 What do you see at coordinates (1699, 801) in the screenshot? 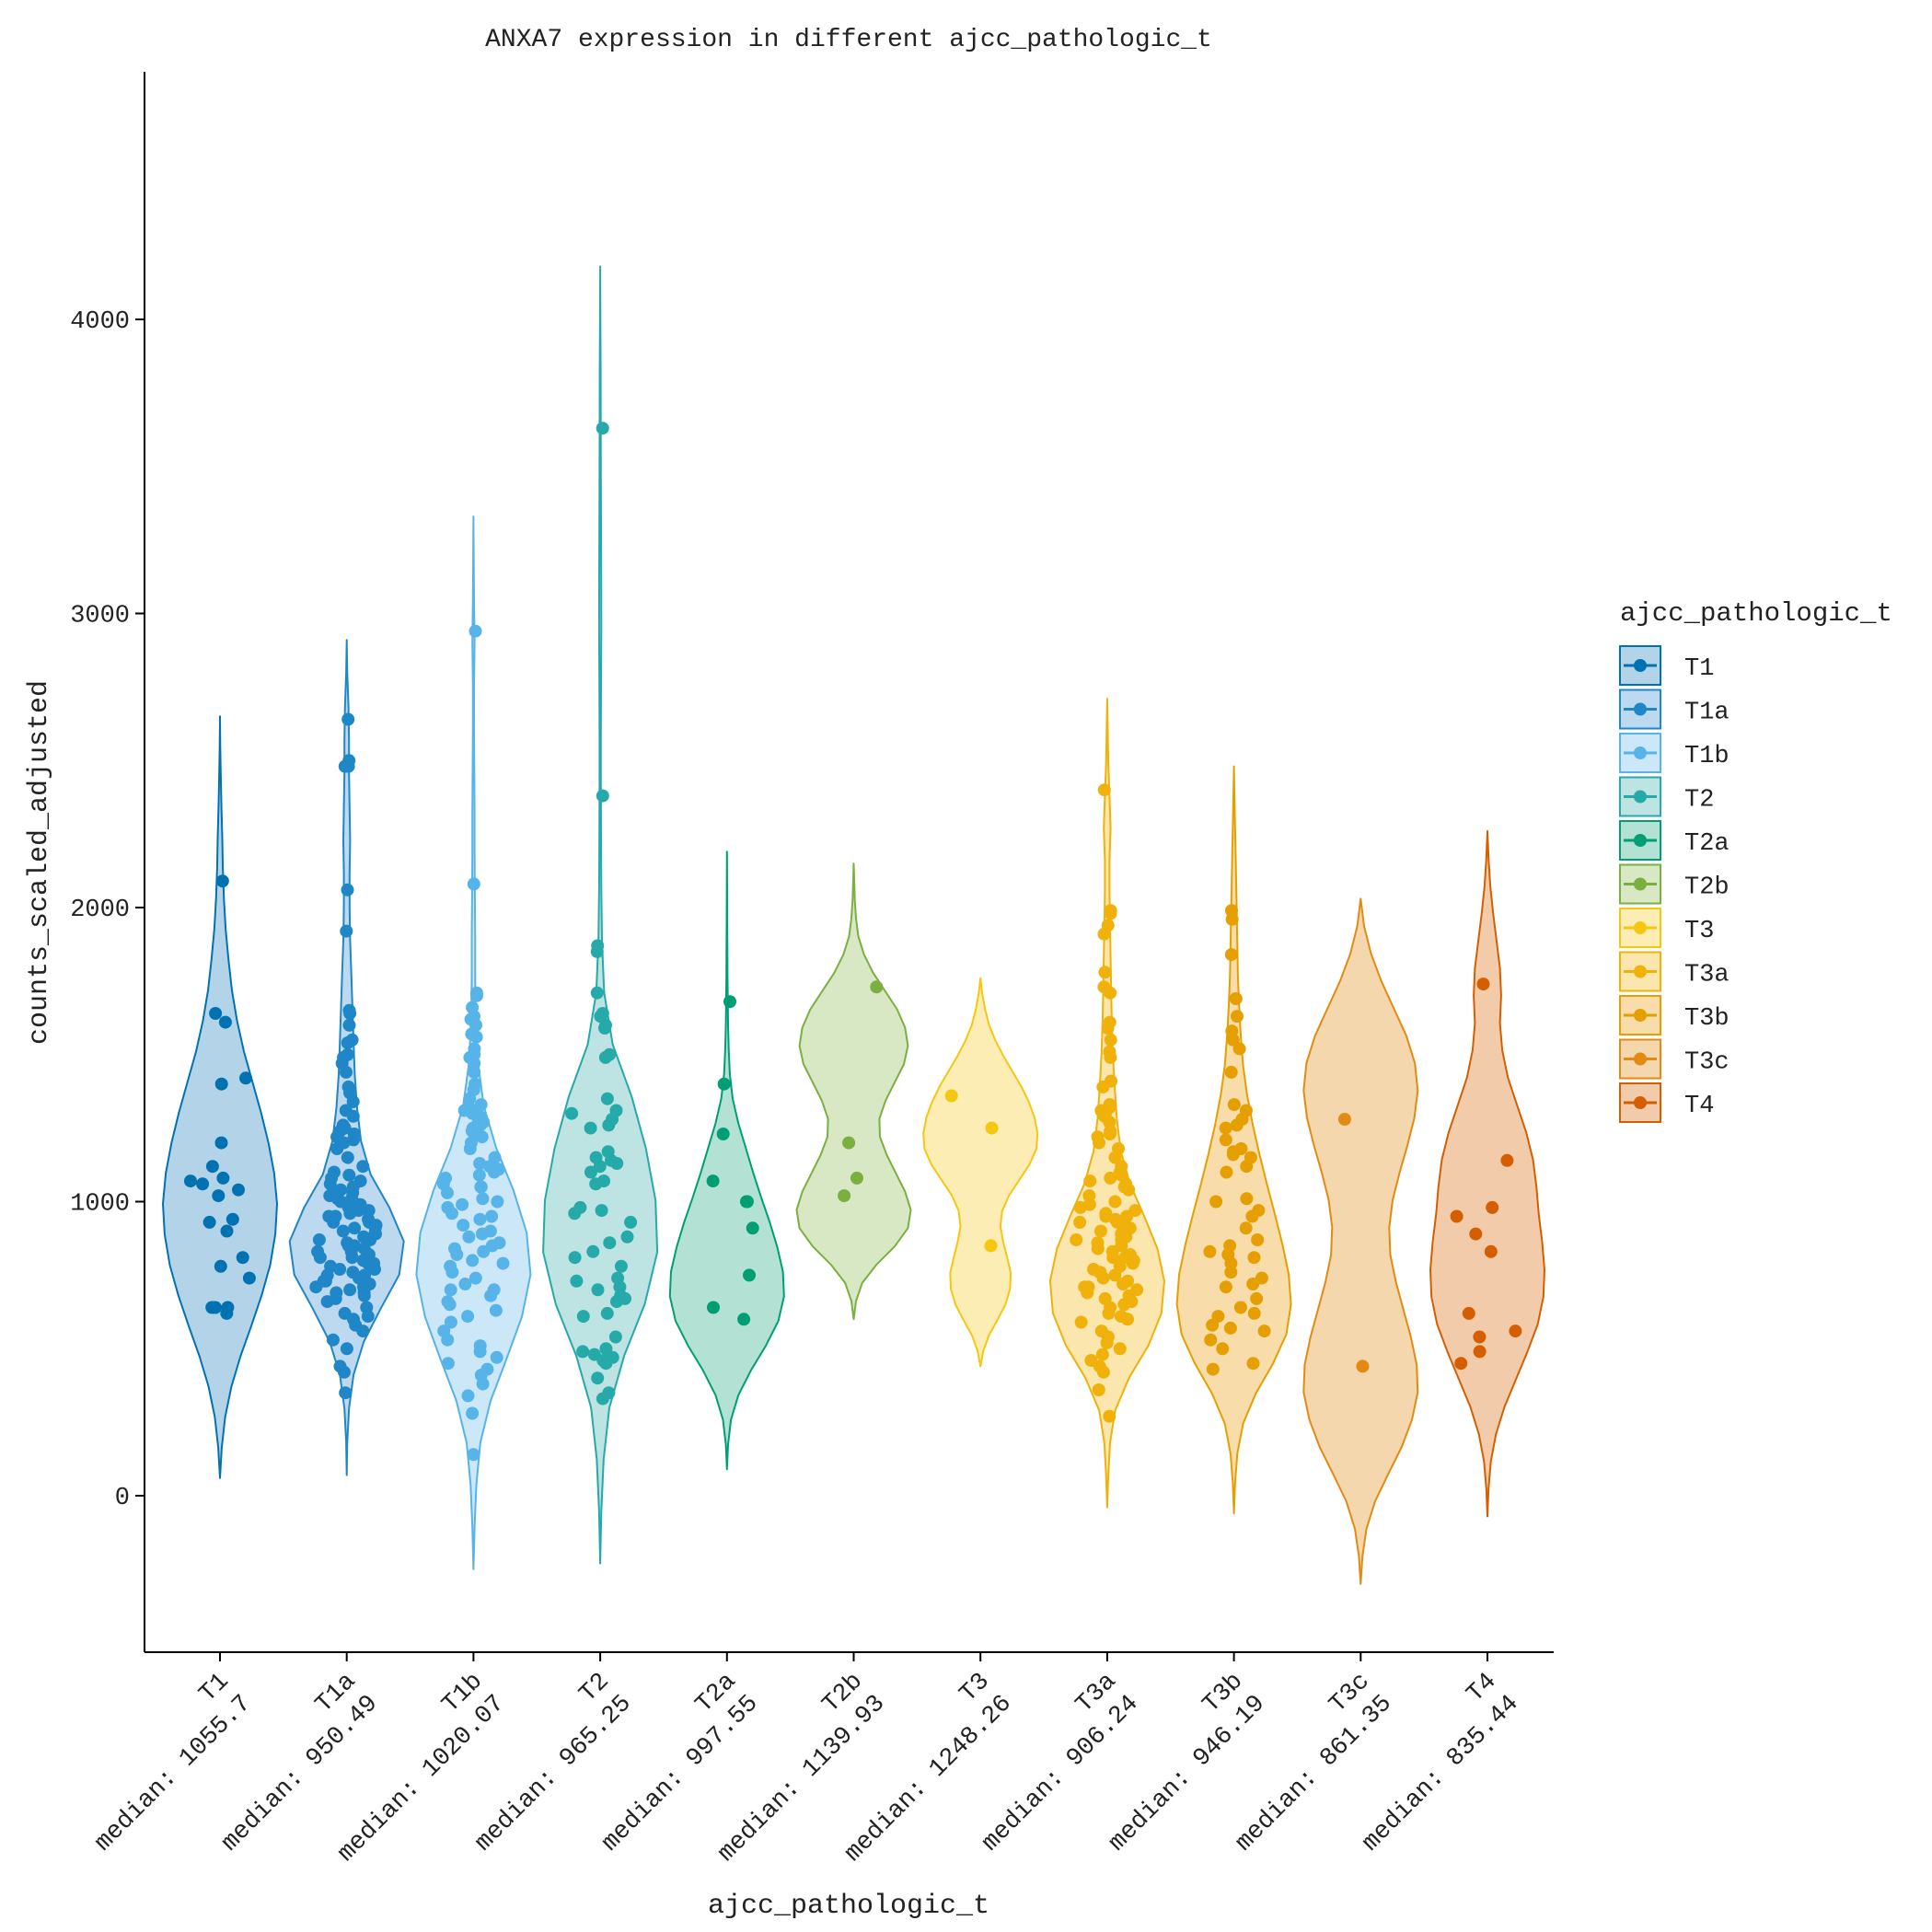
I see `legend-label: T2` at bounding box center [1699, 801].